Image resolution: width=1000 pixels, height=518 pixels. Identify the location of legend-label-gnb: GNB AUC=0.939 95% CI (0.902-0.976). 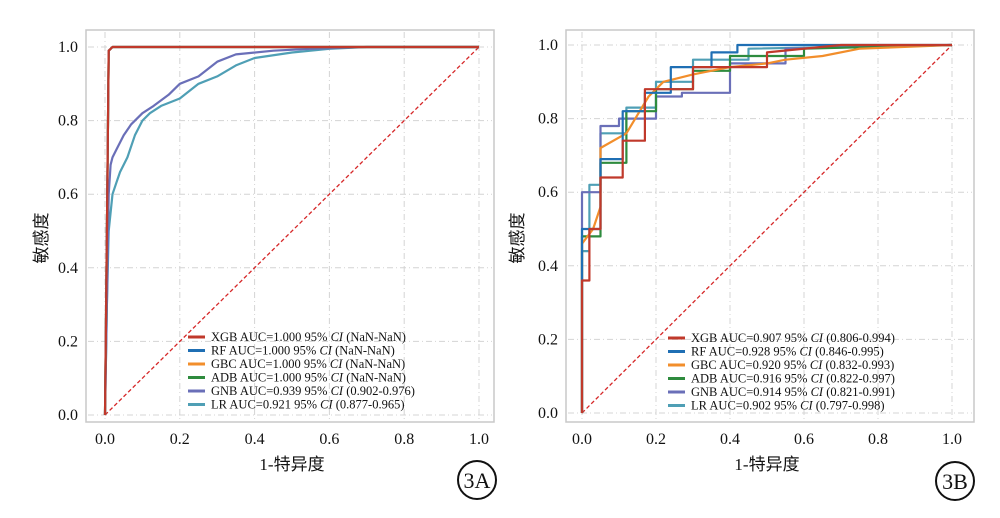
(313, 391).